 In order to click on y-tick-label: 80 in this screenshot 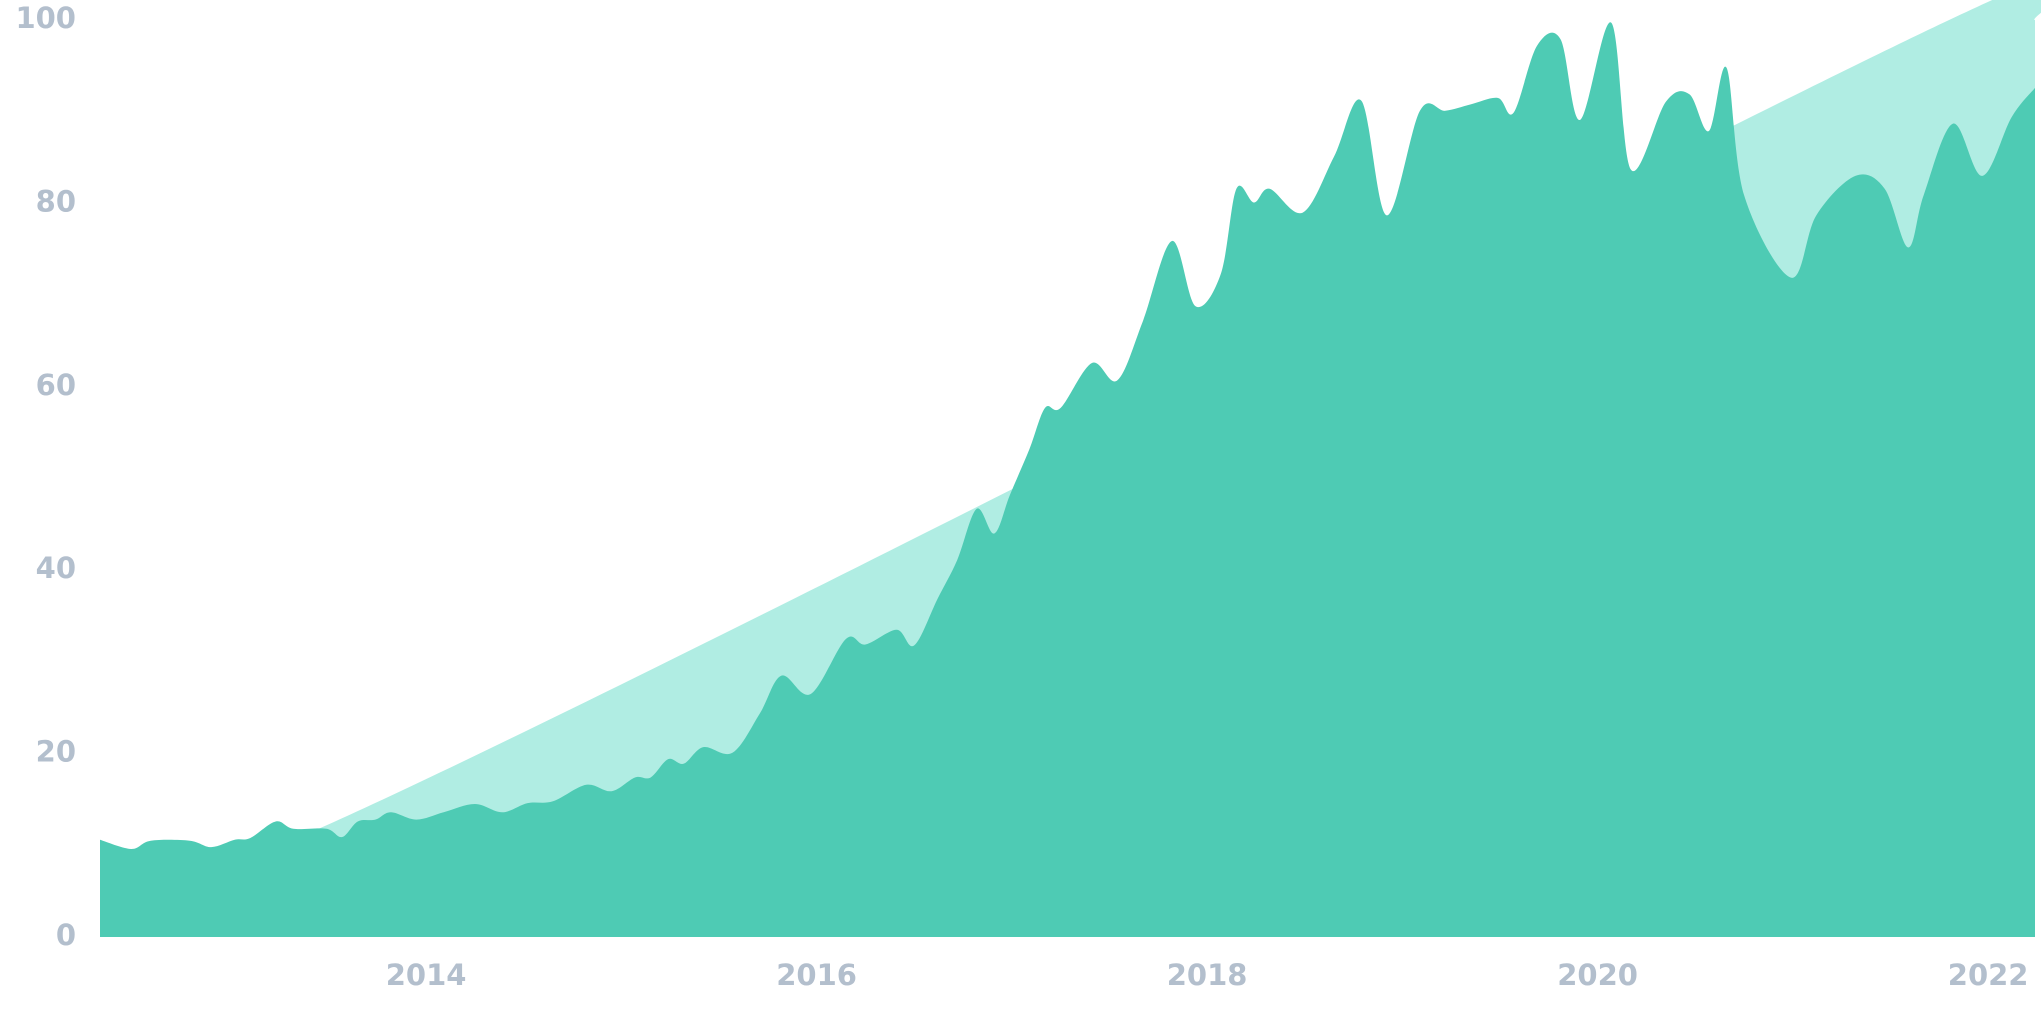, I will do `click(56, 201)`.